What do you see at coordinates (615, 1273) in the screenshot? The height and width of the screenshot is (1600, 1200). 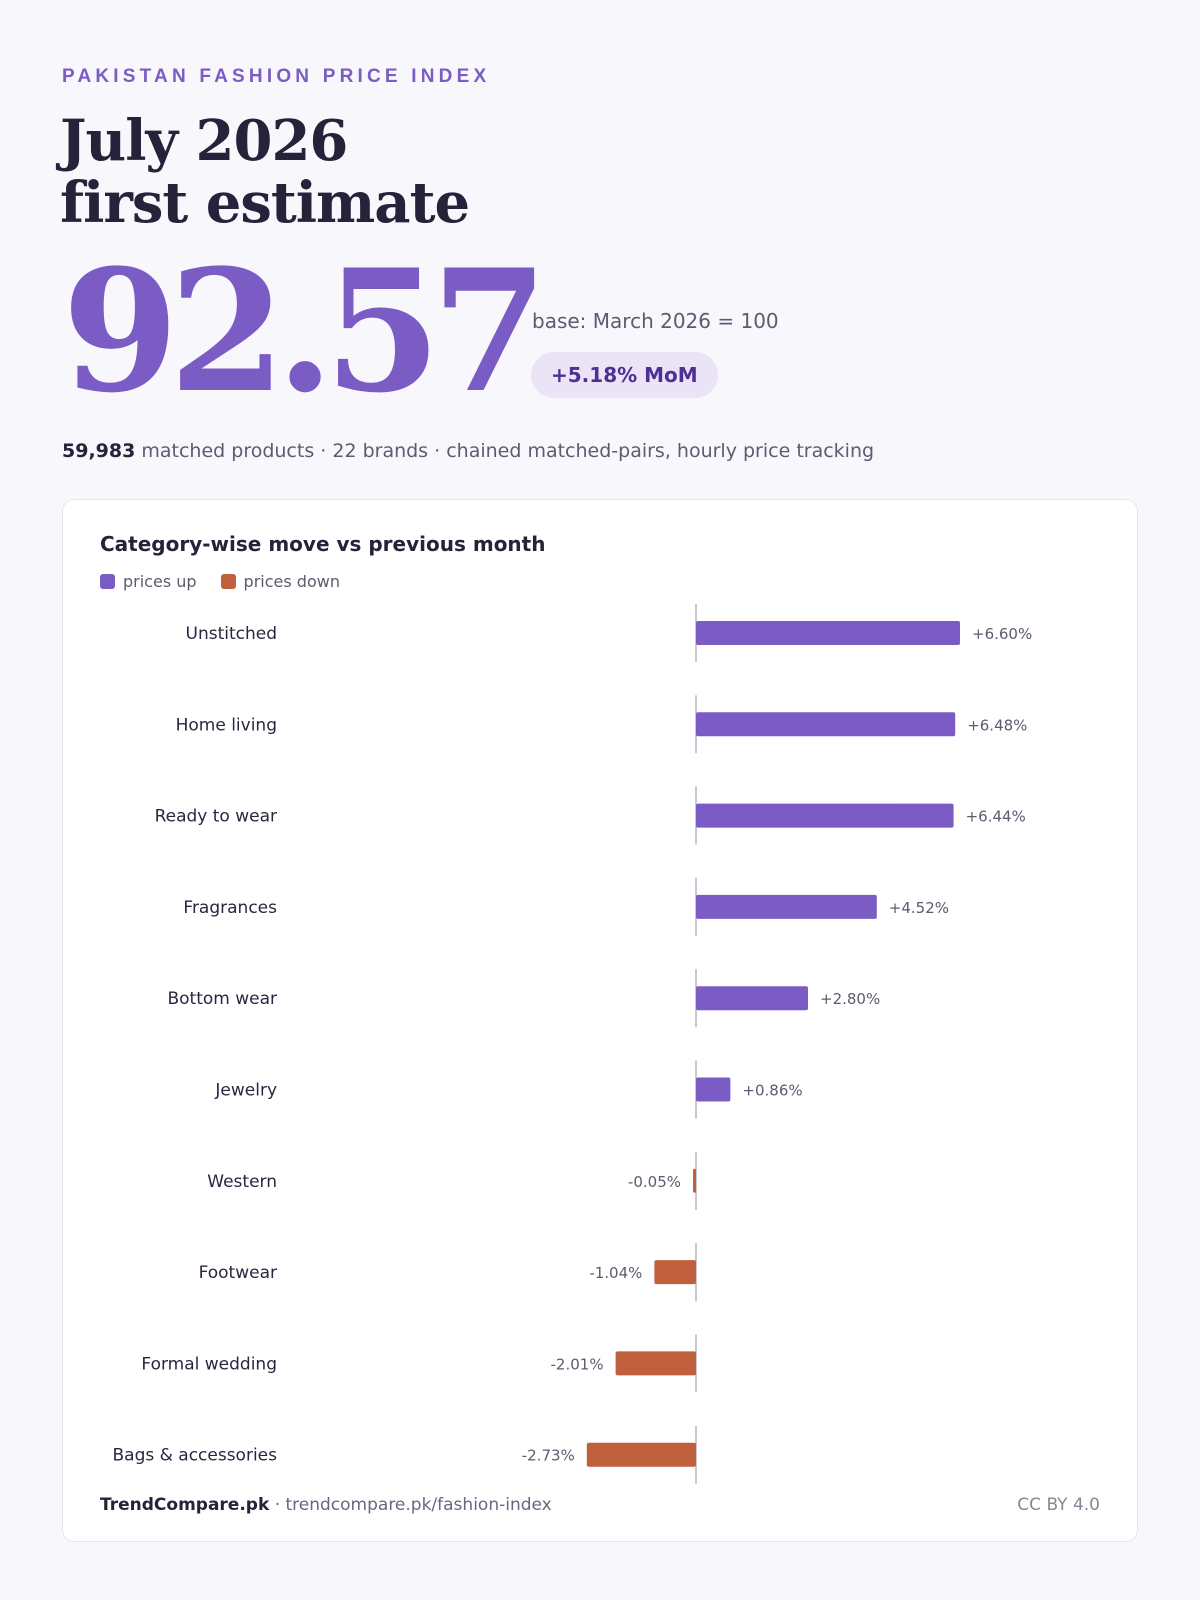 I see `value-label: -1.04%` at bounding box center [615, 1273].